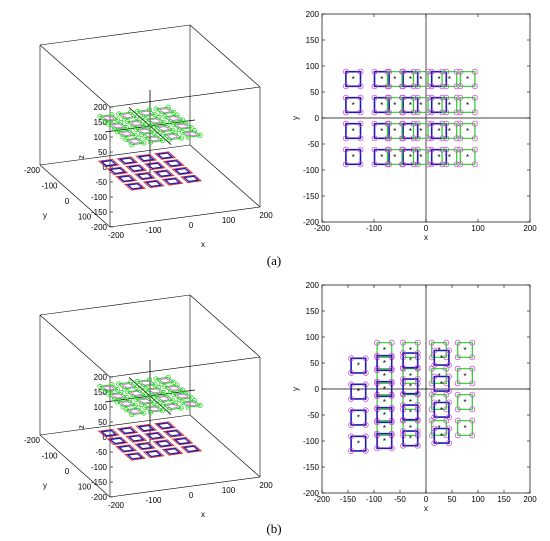 Image resolution: width=550 pixels, height=541 pixels. What do you see at coordinates (203, 244) in the screenshot?
I see `x-axis-label: x` at bounding box center [203, 244].